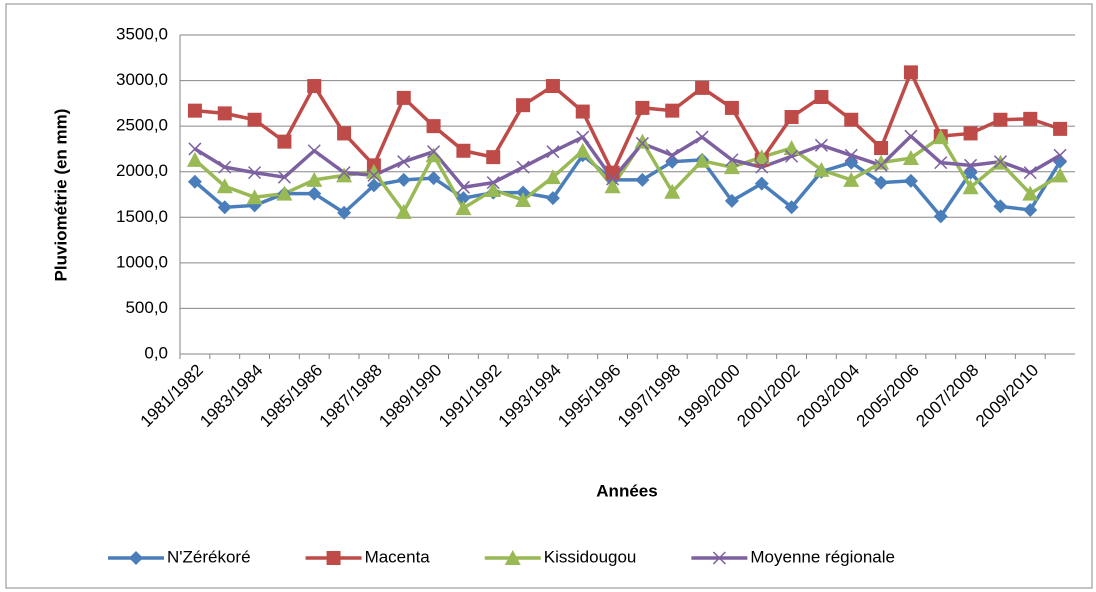 This screenshot has width=1096, height=592. I want to click on legend-label: Moyenne régionale, so click(822, 556).